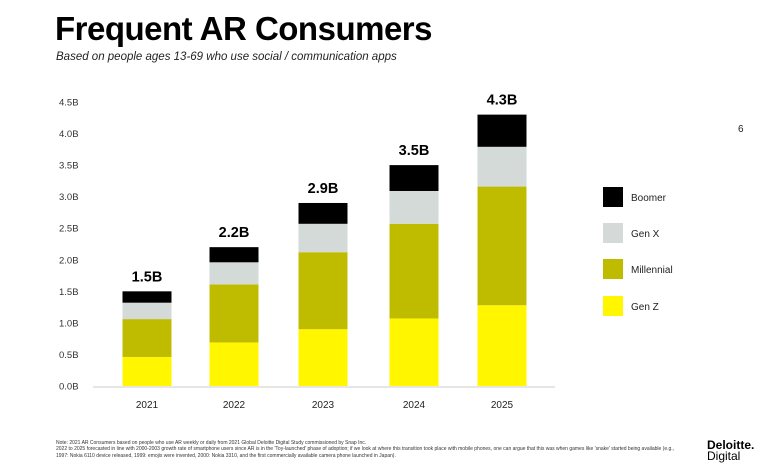 The image size is (768, 467). What do you see at coordinates (414, 405) in the screenshot?
I see `x-tick-label: 2024` at bounding box center [414, 405].